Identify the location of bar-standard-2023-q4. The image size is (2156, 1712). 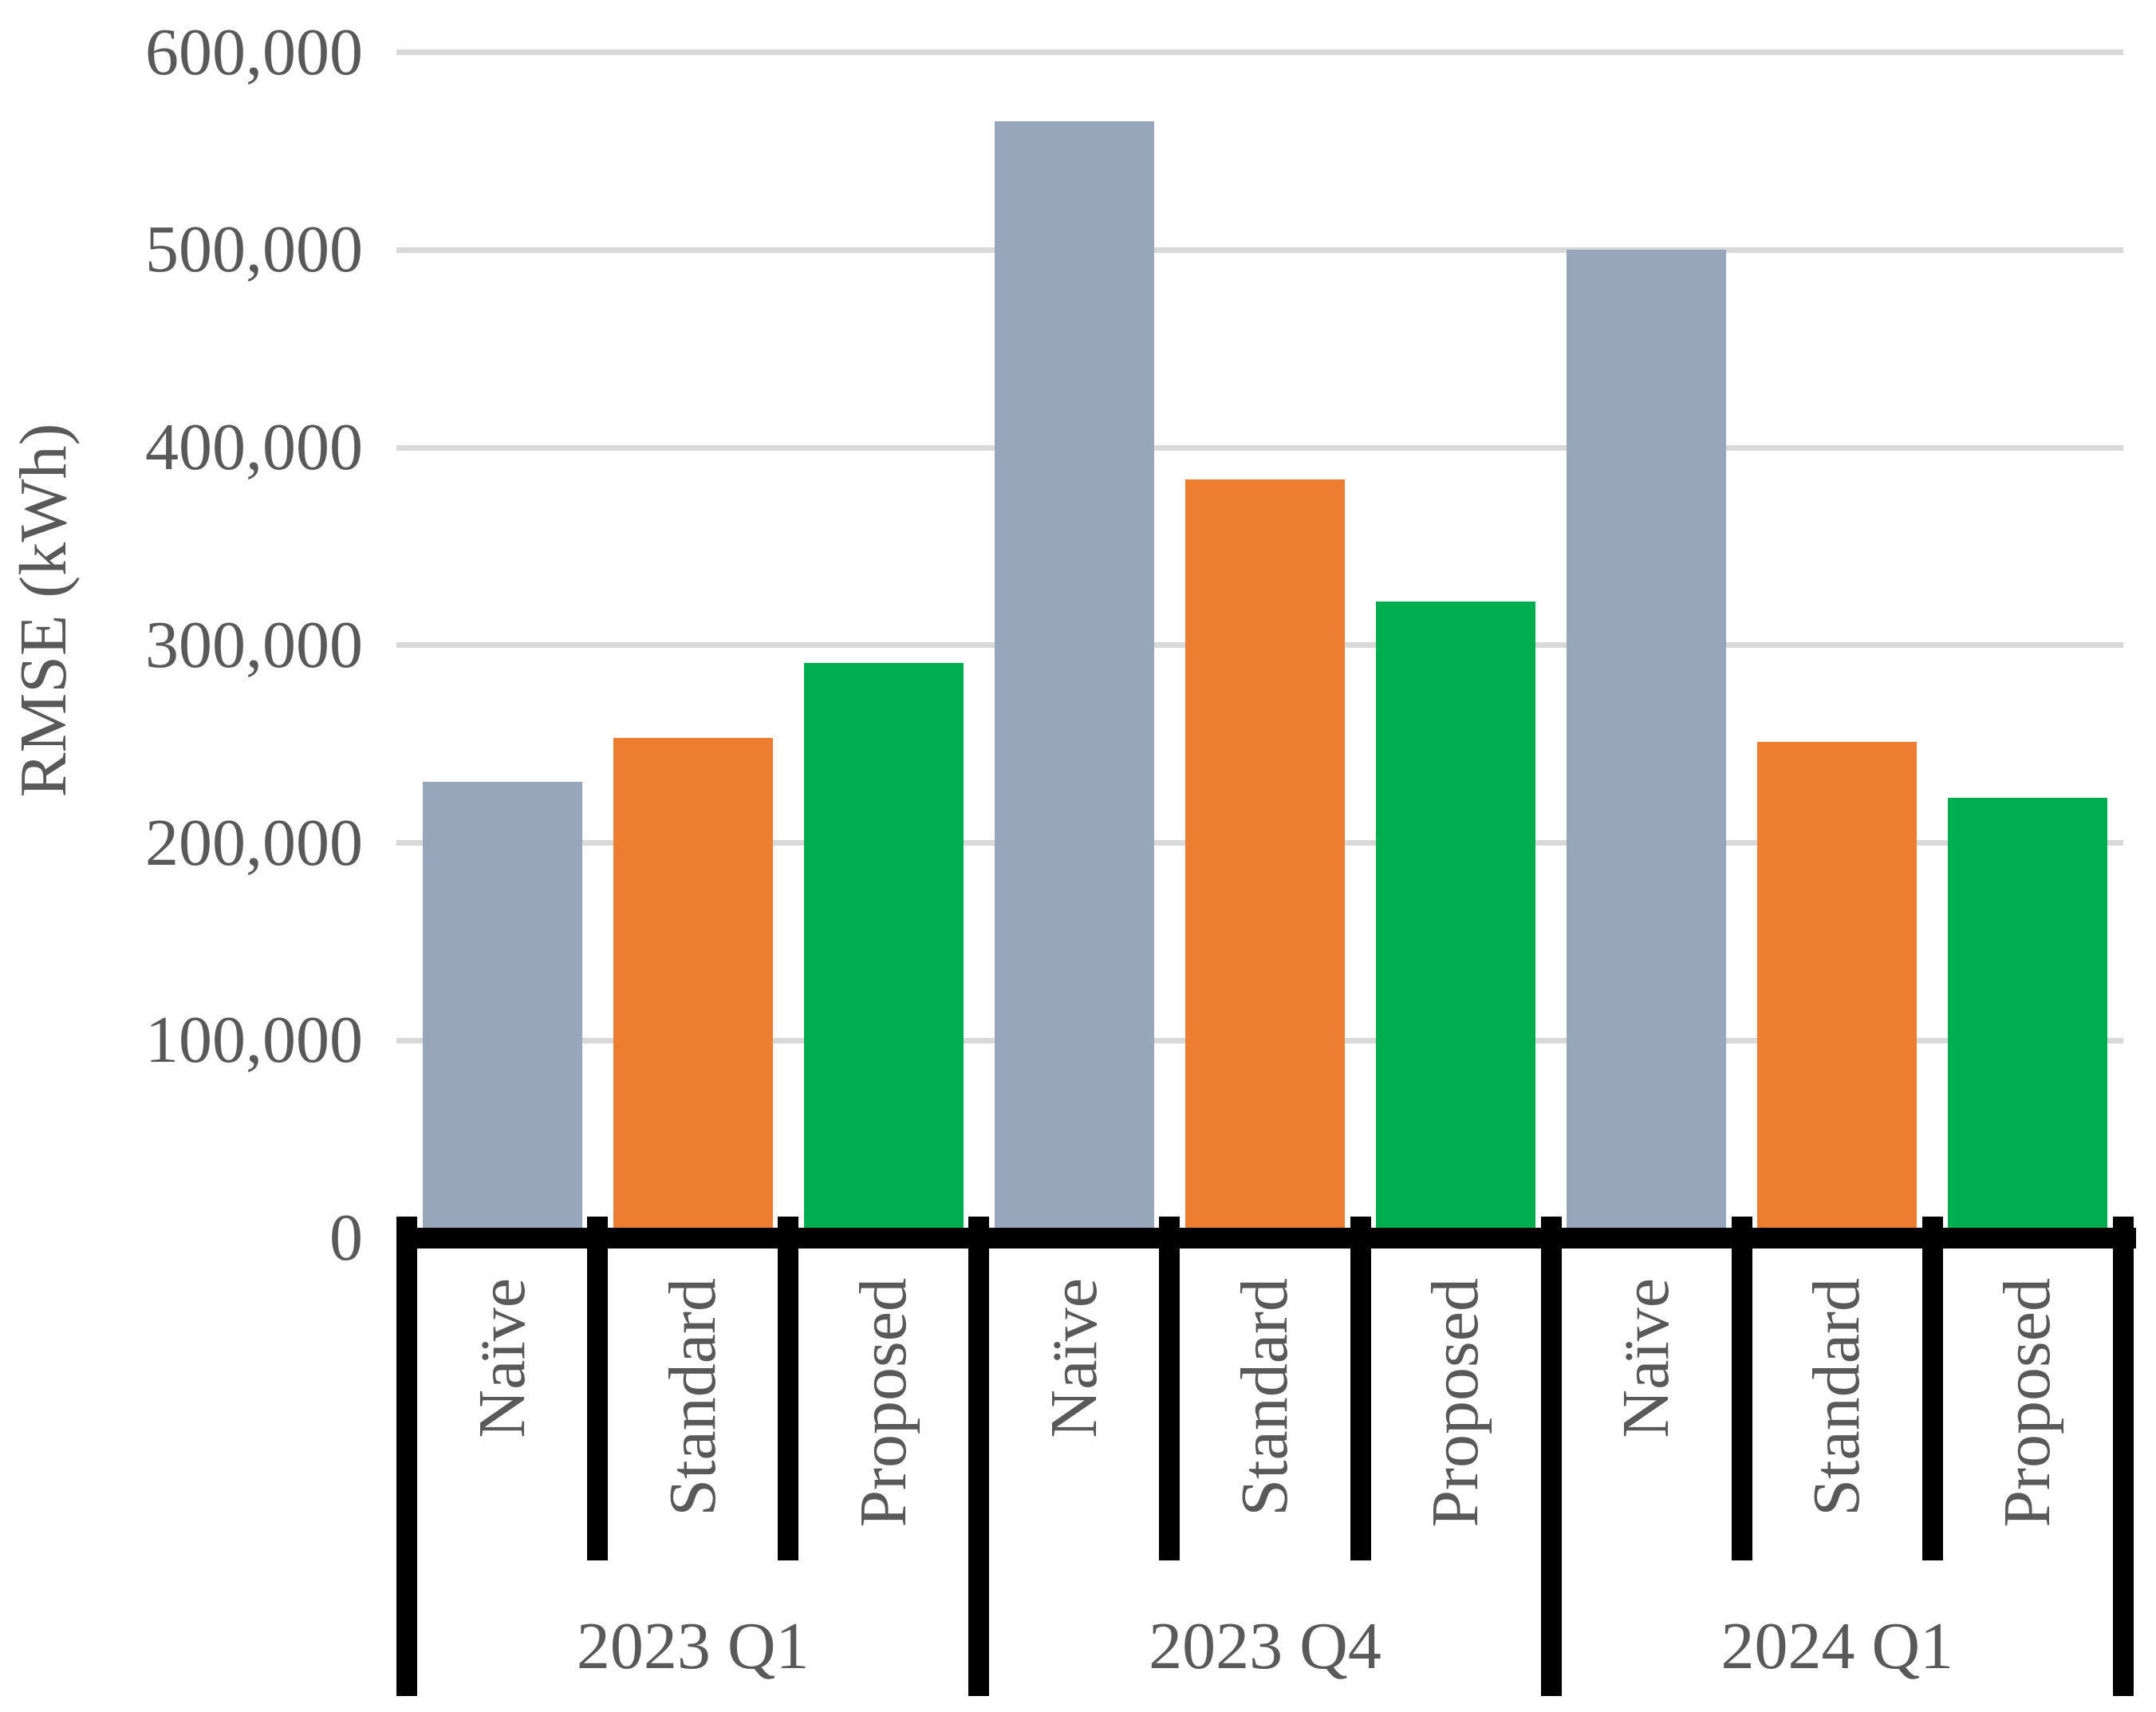
(1265, 854).